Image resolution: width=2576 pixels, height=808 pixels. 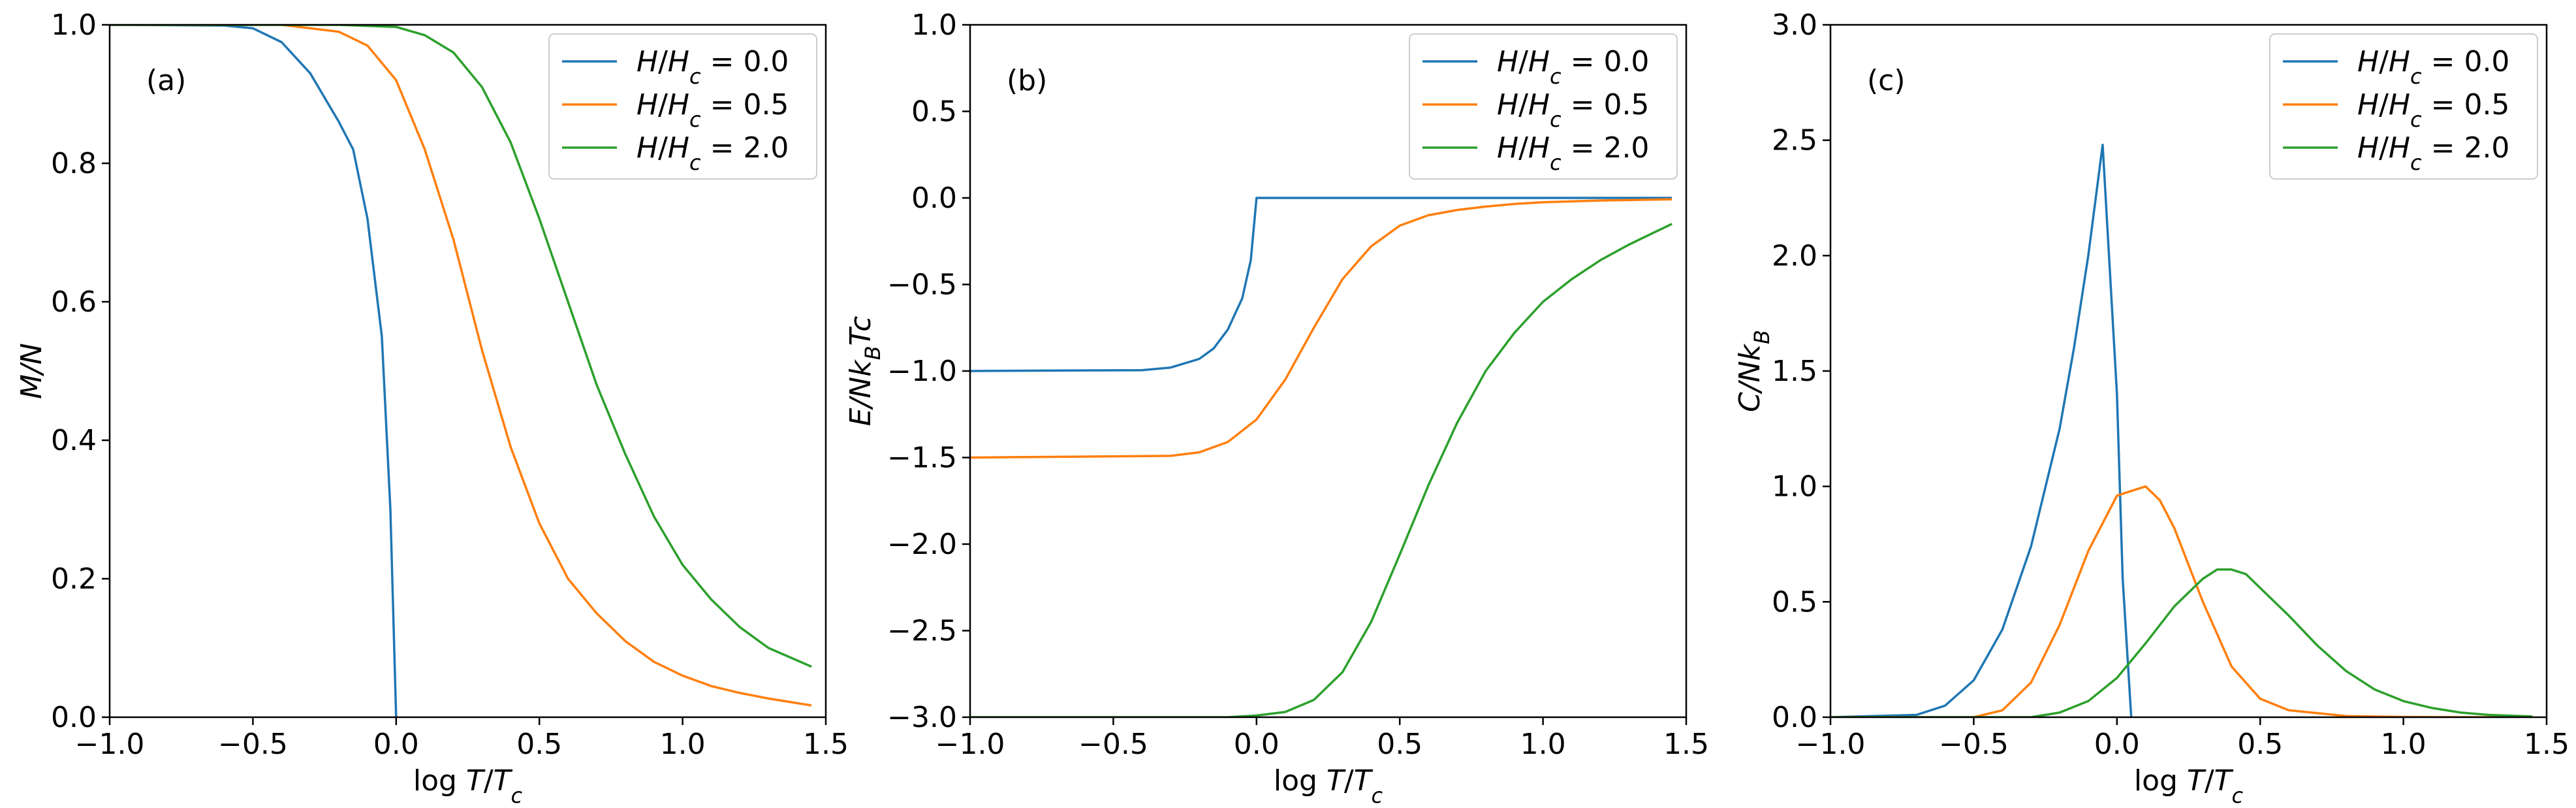 What do you see at coordinates (922, 631) in the screenshot?
I see `y-tick-label: −2.5` at bounding box center [922, 631].